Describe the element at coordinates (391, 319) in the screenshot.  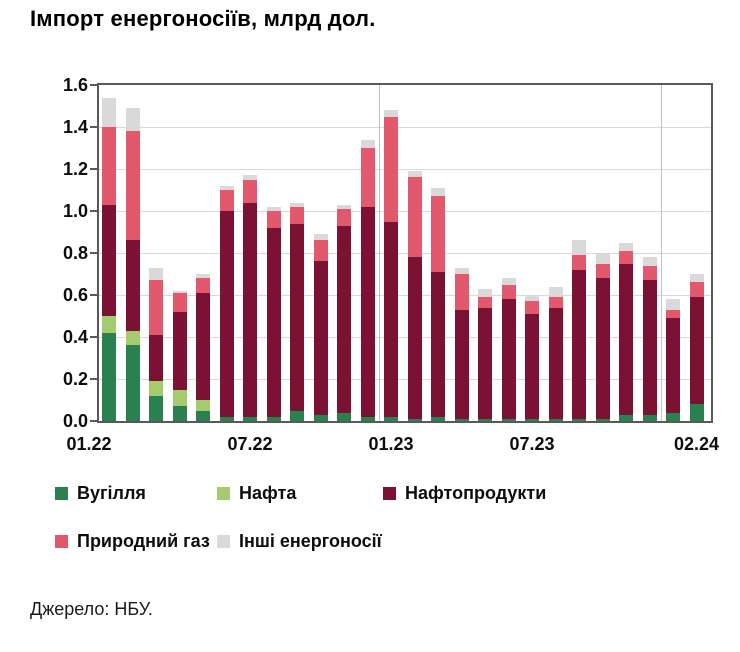
I see `bar-segment-products-01.23` at that location.